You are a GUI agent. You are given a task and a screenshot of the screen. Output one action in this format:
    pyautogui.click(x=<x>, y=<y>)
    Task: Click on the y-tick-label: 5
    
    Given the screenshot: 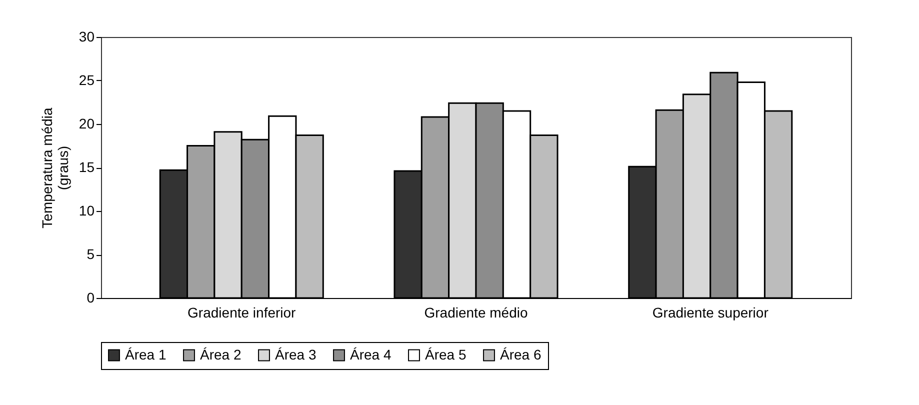 What is the action you would take?
    pyautogui.click(x=90, y=254)
    